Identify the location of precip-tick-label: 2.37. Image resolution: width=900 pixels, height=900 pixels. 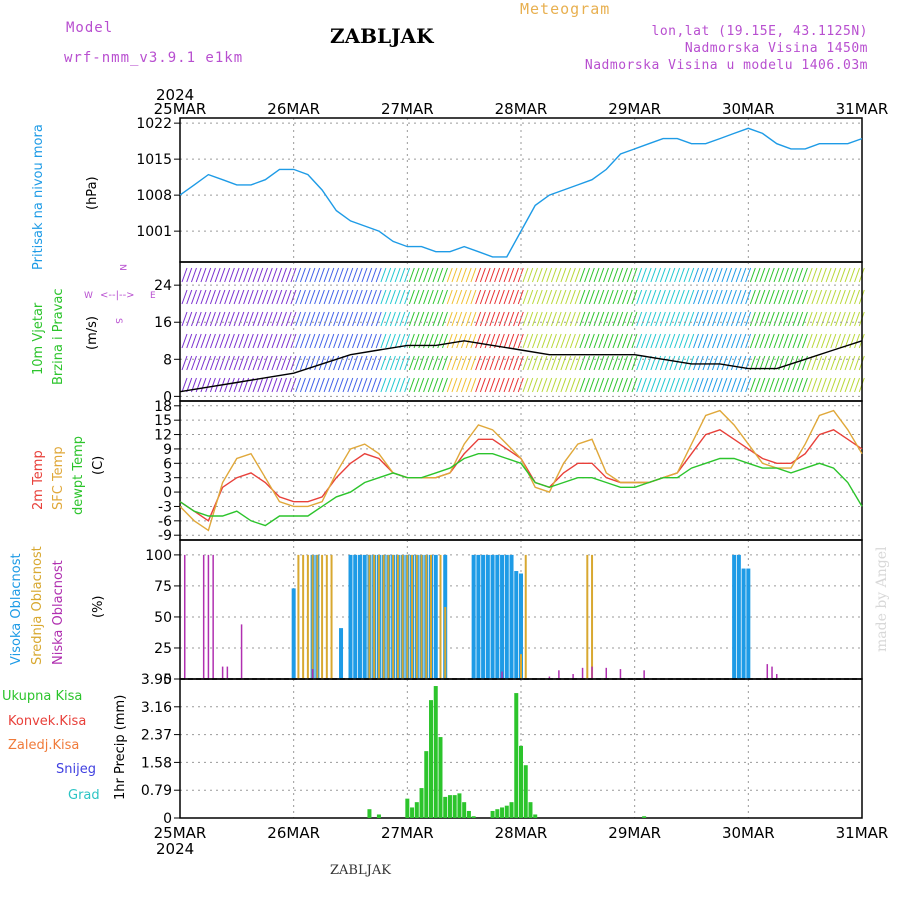
(156, 736).